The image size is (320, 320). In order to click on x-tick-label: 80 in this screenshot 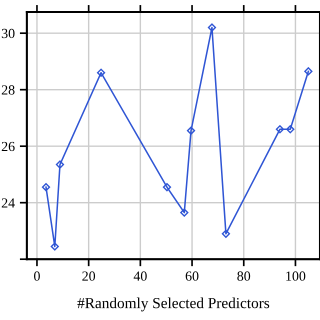, I will do `click(243, 276)`.